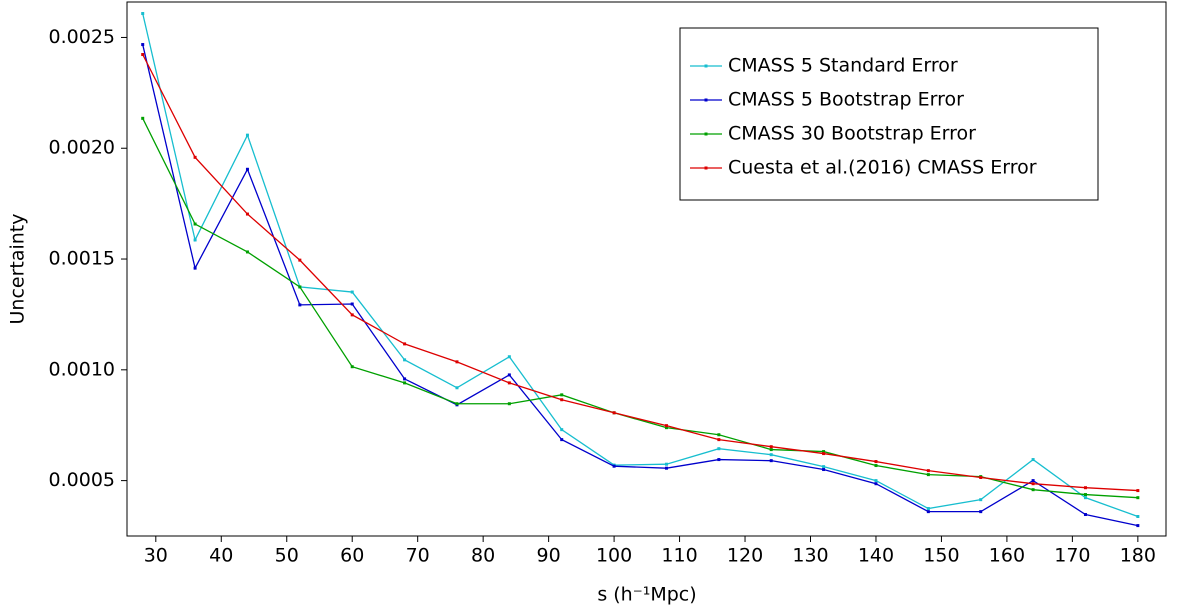 The image size is (1184, 615). I want to click on legend-label: CMASS 5 Bootstrap Error, so click(846, 100).